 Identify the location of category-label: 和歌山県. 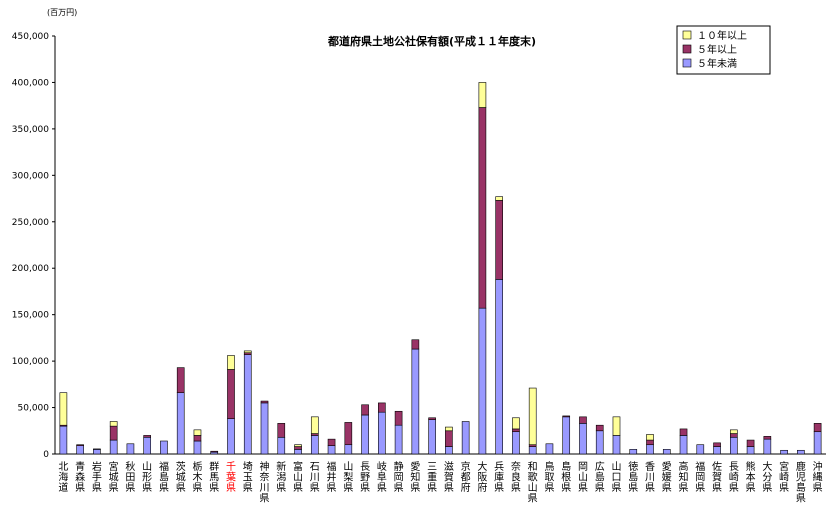
(533, 483).